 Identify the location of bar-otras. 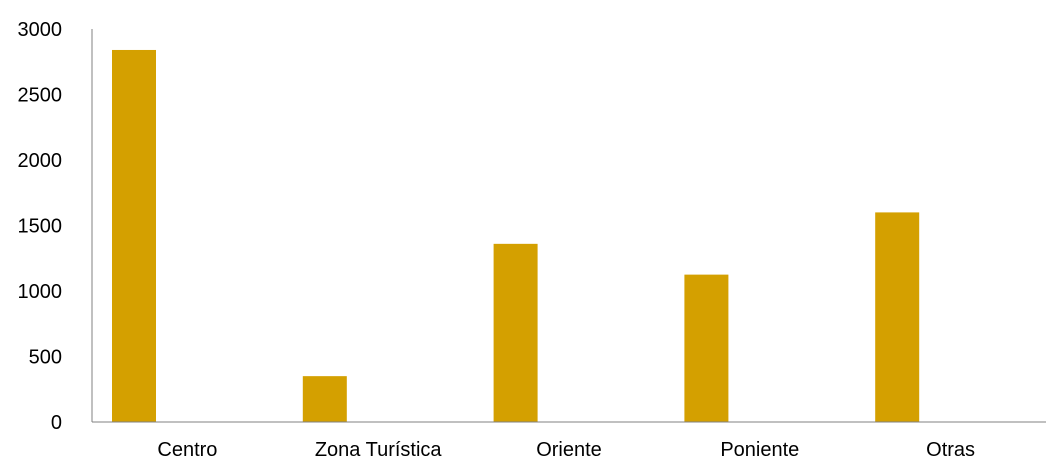
(897, 317).